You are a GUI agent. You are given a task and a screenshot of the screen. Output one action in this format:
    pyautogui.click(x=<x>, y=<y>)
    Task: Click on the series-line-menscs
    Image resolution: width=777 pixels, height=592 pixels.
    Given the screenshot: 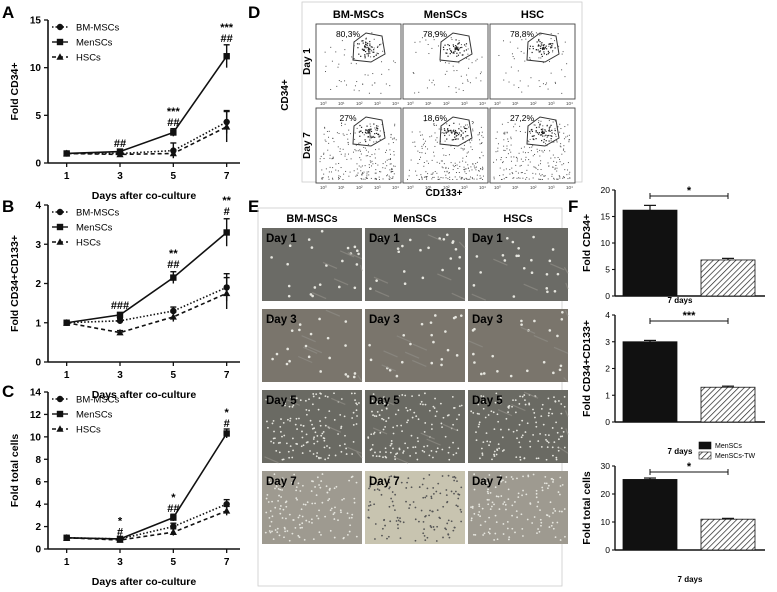 What is the action you would take?
    pyautogui.click(x=147, y=277)
    